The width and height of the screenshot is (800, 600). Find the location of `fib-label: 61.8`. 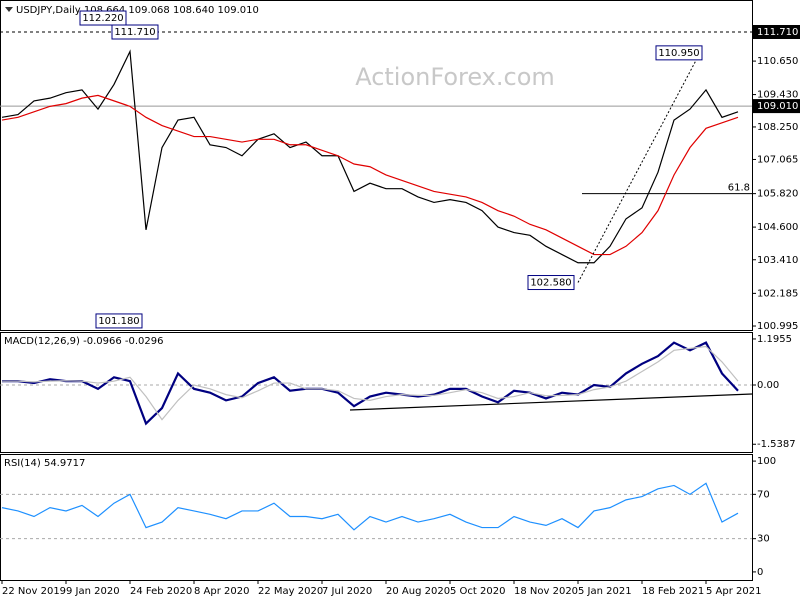

fib-label: 61.8 is located at coordinates (739, 188).